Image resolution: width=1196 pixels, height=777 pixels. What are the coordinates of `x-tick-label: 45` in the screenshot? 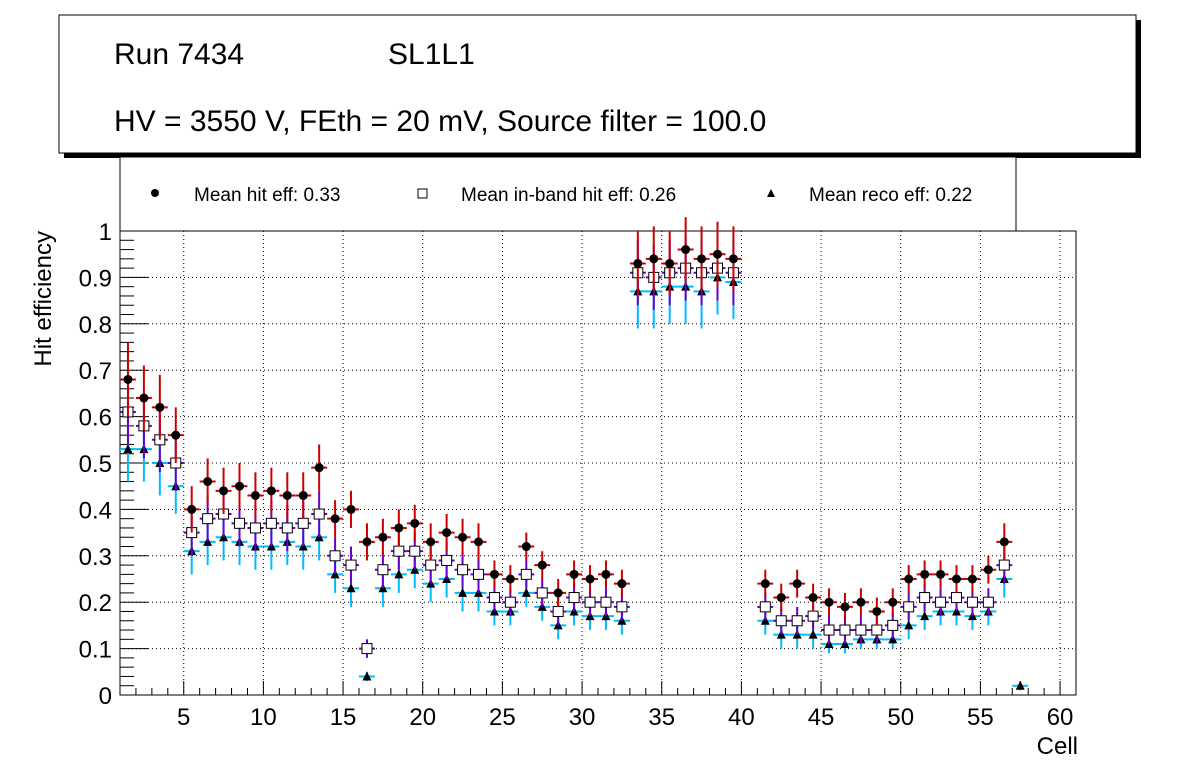 It's located at (821, 717).